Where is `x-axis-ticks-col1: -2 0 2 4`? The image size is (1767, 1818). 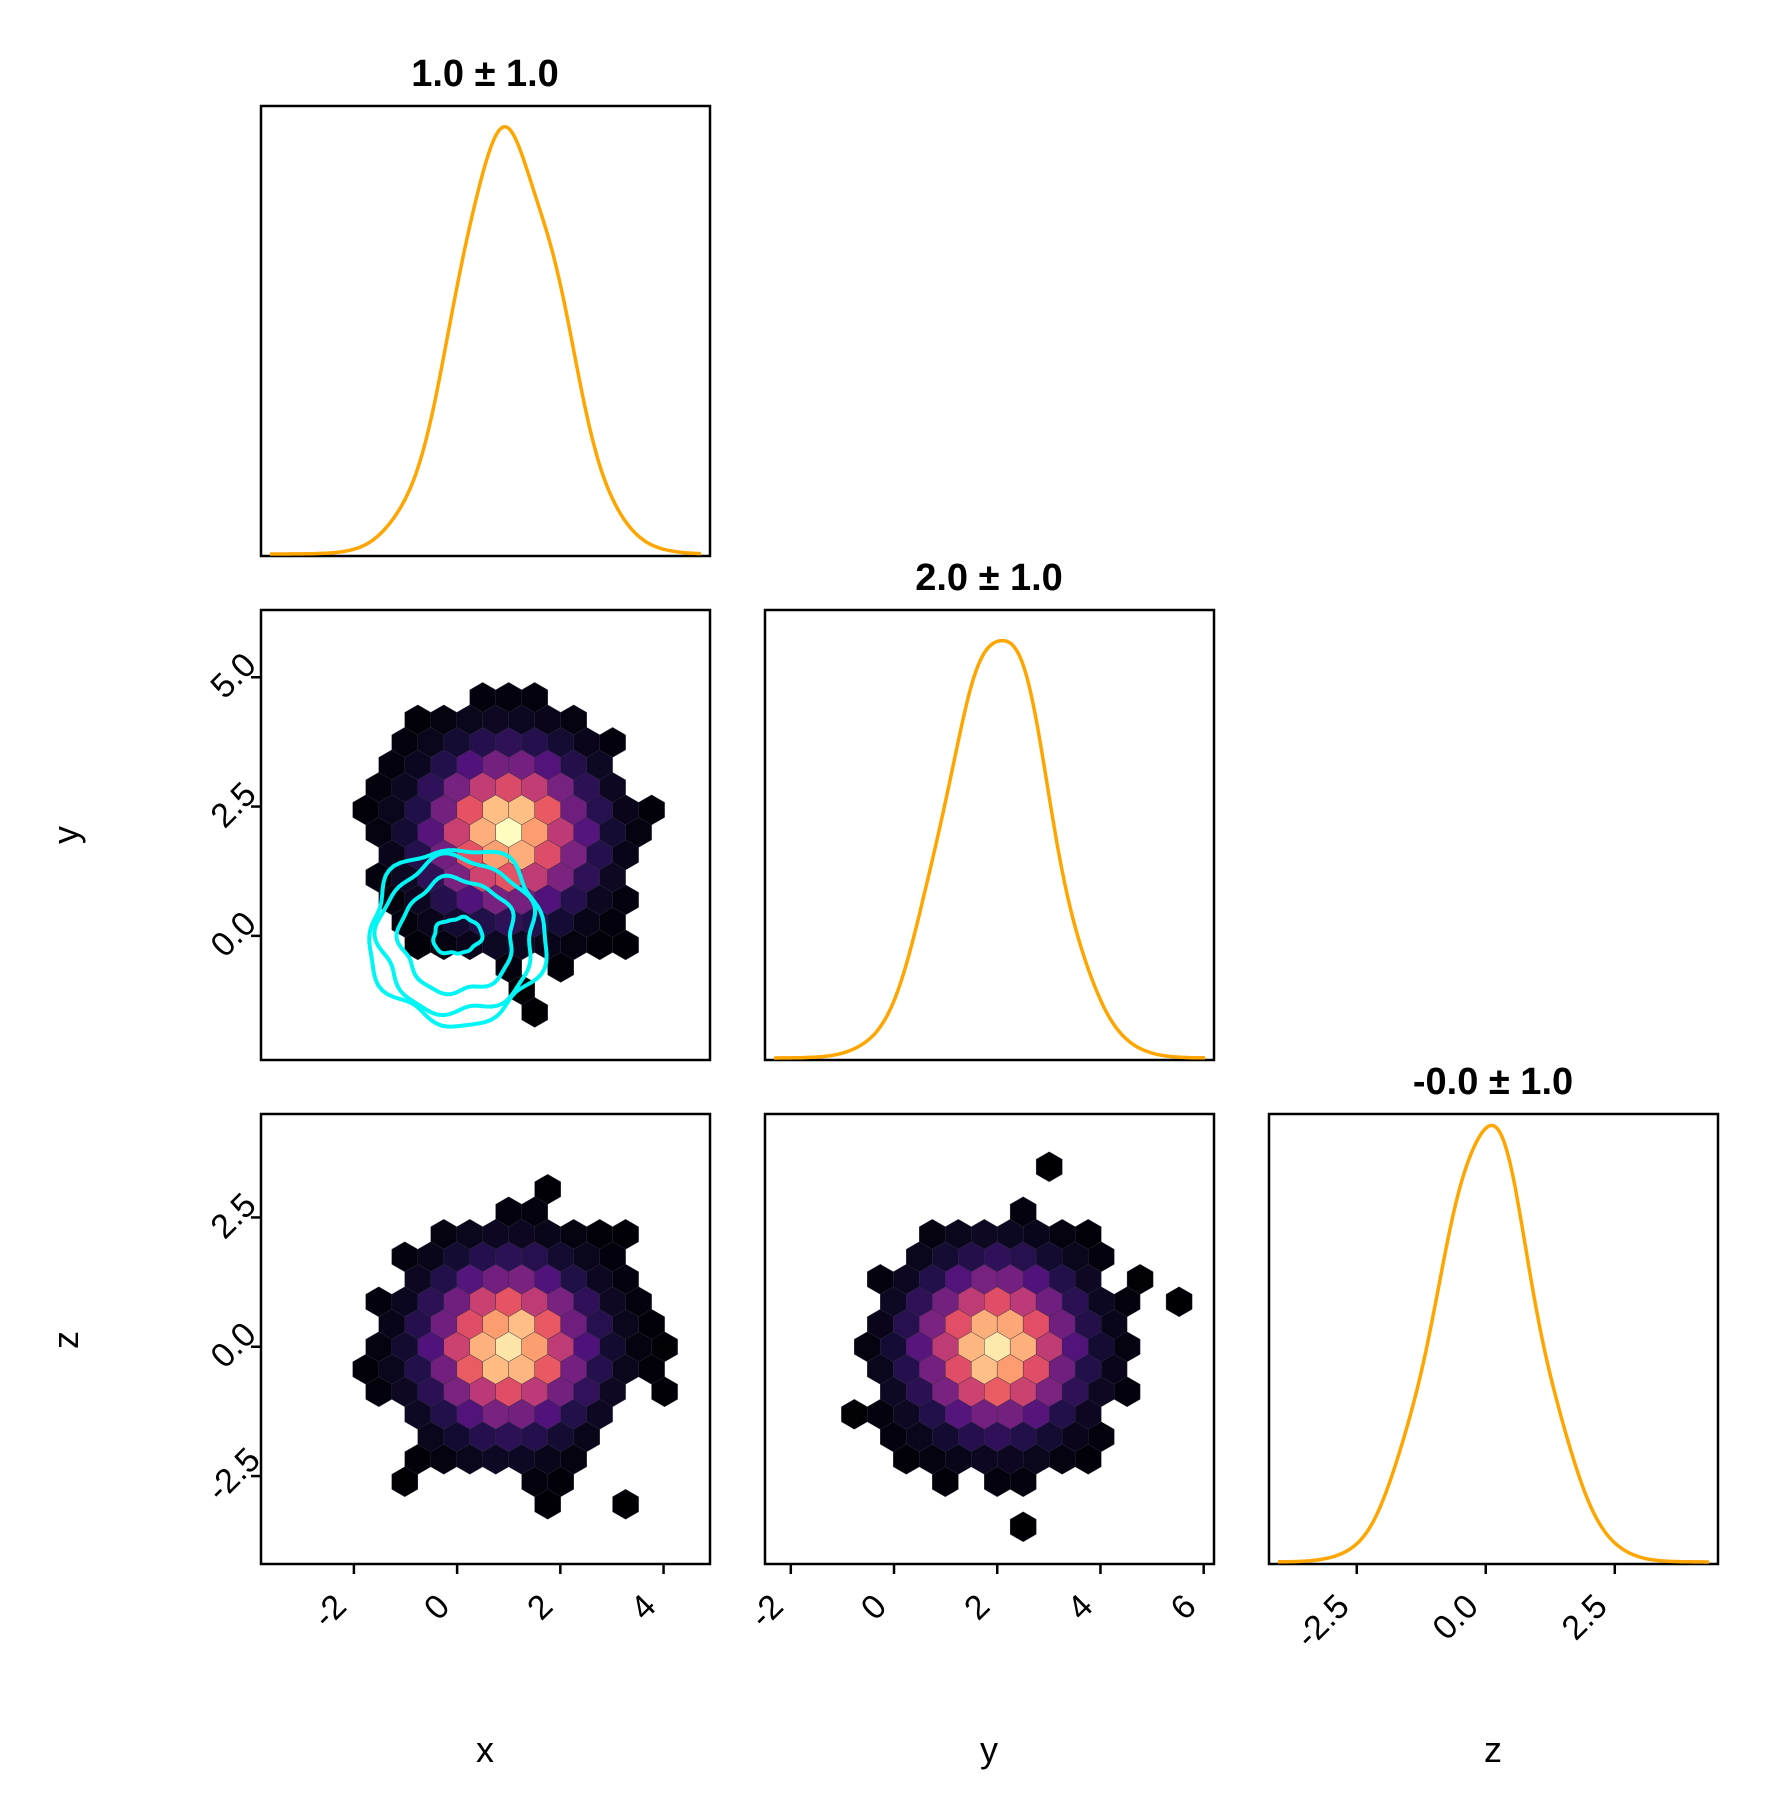
x-axis-ticks-col1: -2 0 2 4 is located at coordinates (485, 1599).